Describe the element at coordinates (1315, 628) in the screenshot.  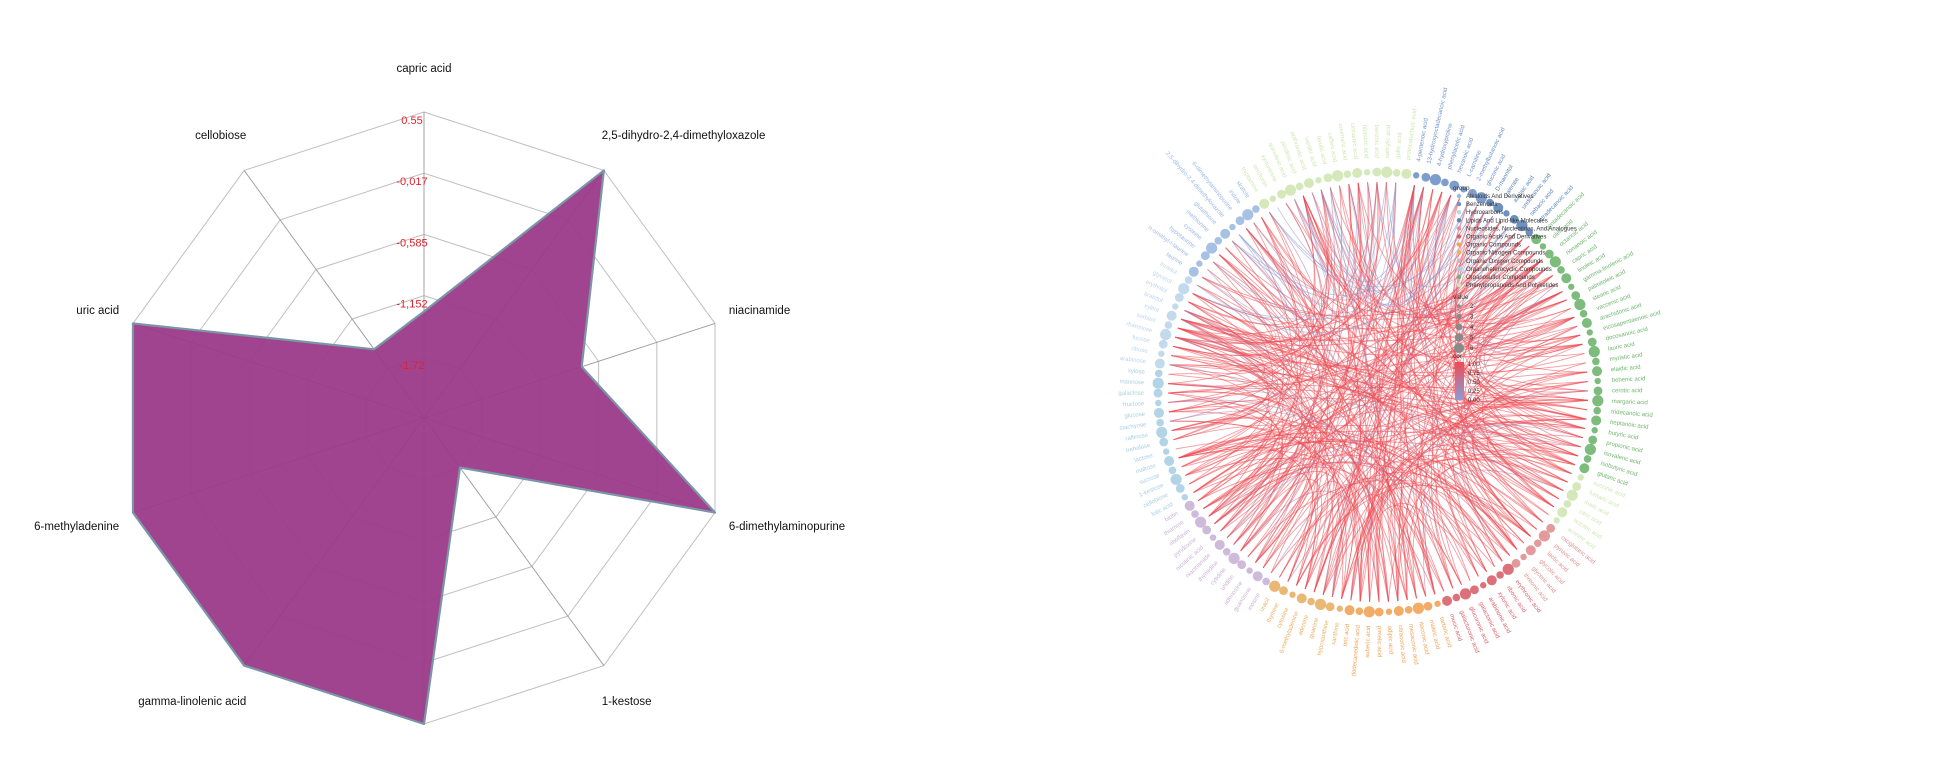
I see `chord-node-label: guanine` at that location.